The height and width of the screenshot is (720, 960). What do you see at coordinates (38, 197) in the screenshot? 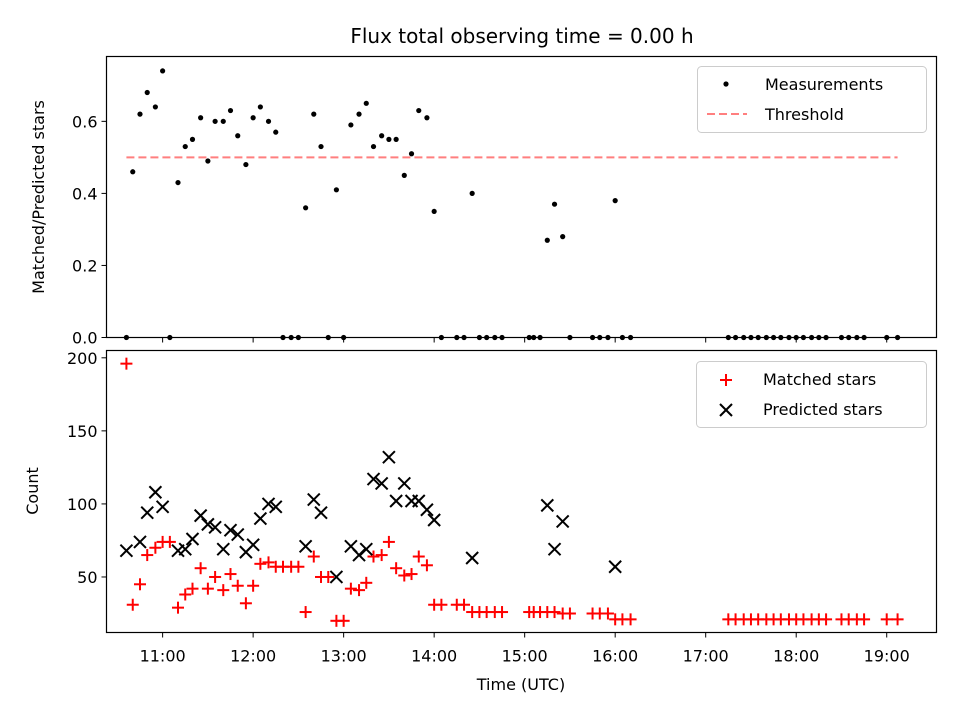
I see `top-y-axis-label: Matched/Predicted stars` at bounding box center [38, 197].